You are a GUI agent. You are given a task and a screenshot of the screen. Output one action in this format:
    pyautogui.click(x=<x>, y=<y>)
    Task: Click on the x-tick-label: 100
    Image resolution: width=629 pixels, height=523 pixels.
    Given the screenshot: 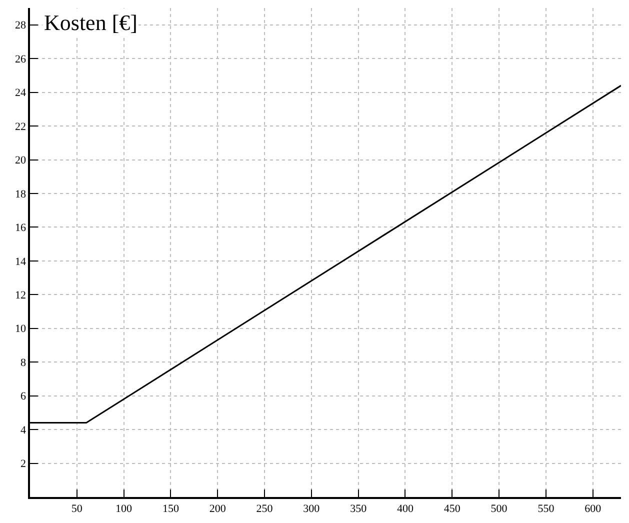 What is the action you would take?
    pyautogui.click(x=124, y=508)
    